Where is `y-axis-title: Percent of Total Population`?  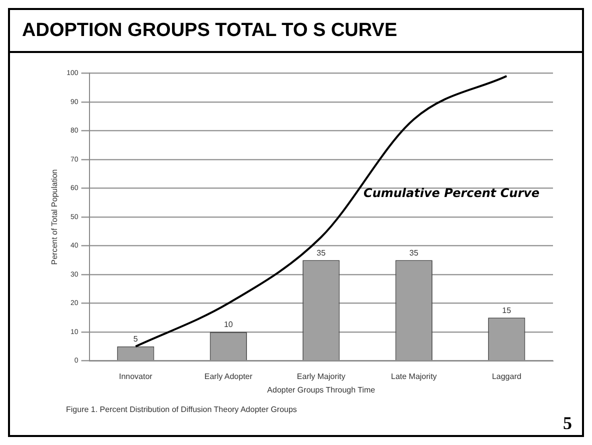 y-axis-title: Percent of Total Population is located at coordinates (55, 217).